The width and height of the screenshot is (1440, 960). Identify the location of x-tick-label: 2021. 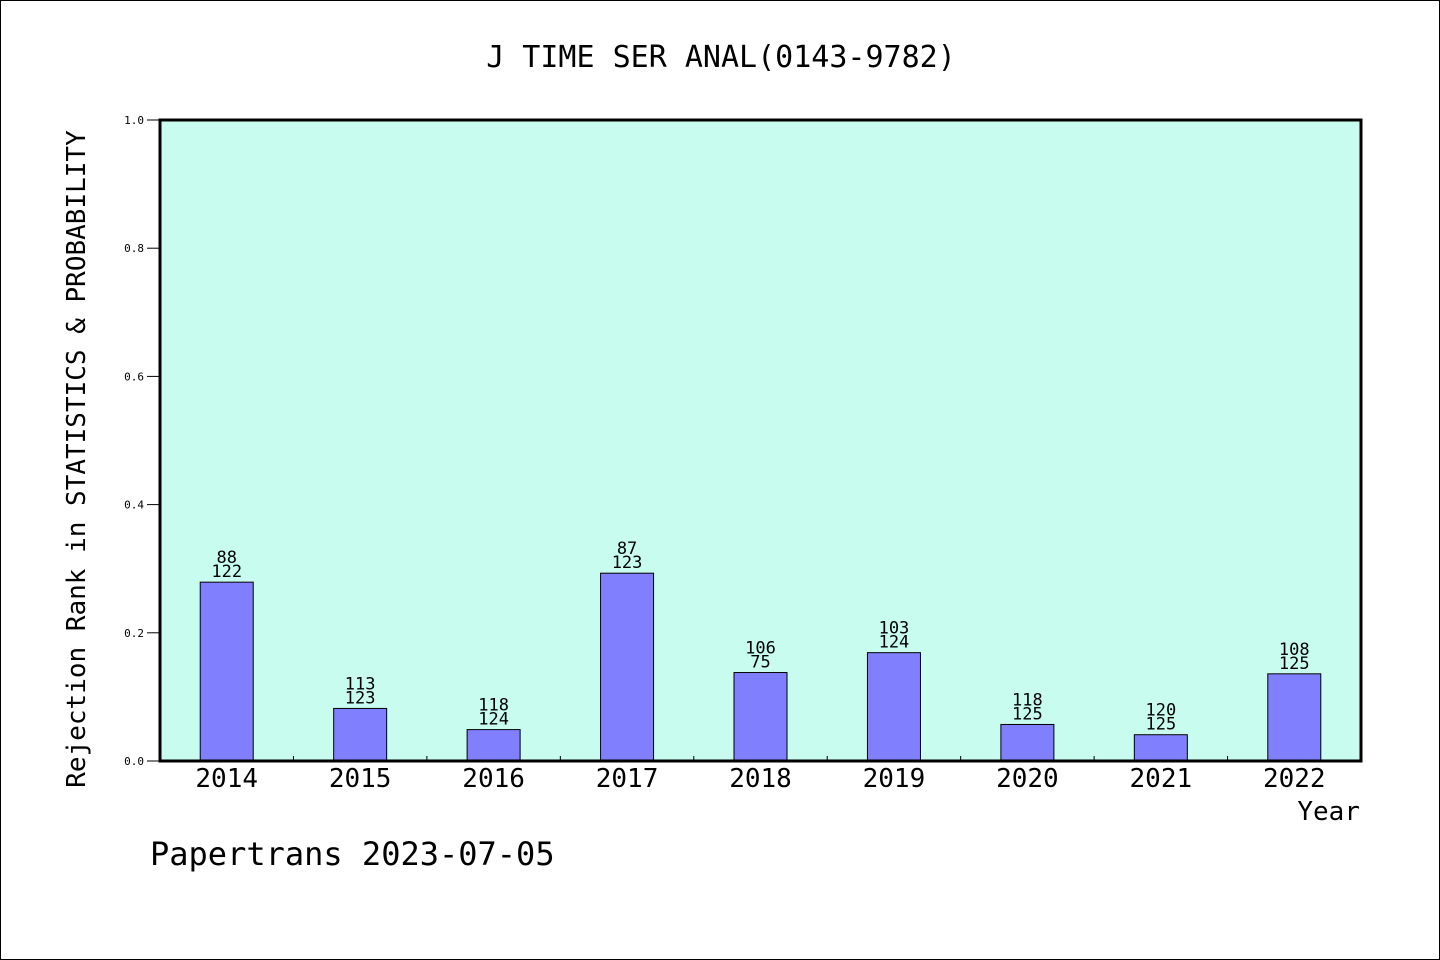
(1161, 779).